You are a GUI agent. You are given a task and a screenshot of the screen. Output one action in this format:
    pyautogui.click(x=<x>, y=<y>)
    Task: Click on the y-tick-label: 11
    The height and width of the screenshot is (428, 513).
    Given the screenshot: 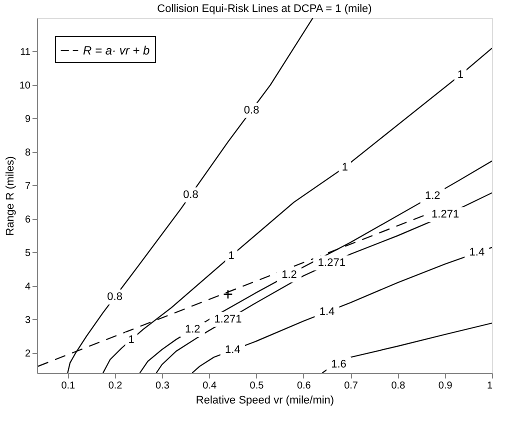 What is the action you would take?
    pyautogui.click(x=25, y=52)
    